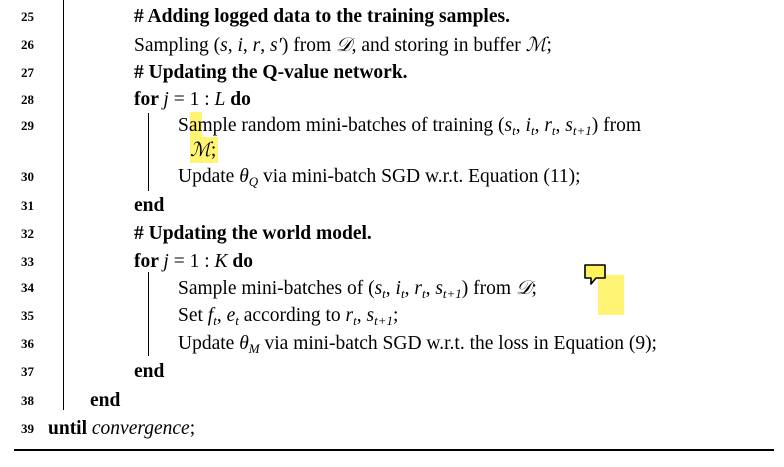 Image resolution: width=784 pixels, height=467 pixels. I want to click on outer-block-bar, so click(63, 205).